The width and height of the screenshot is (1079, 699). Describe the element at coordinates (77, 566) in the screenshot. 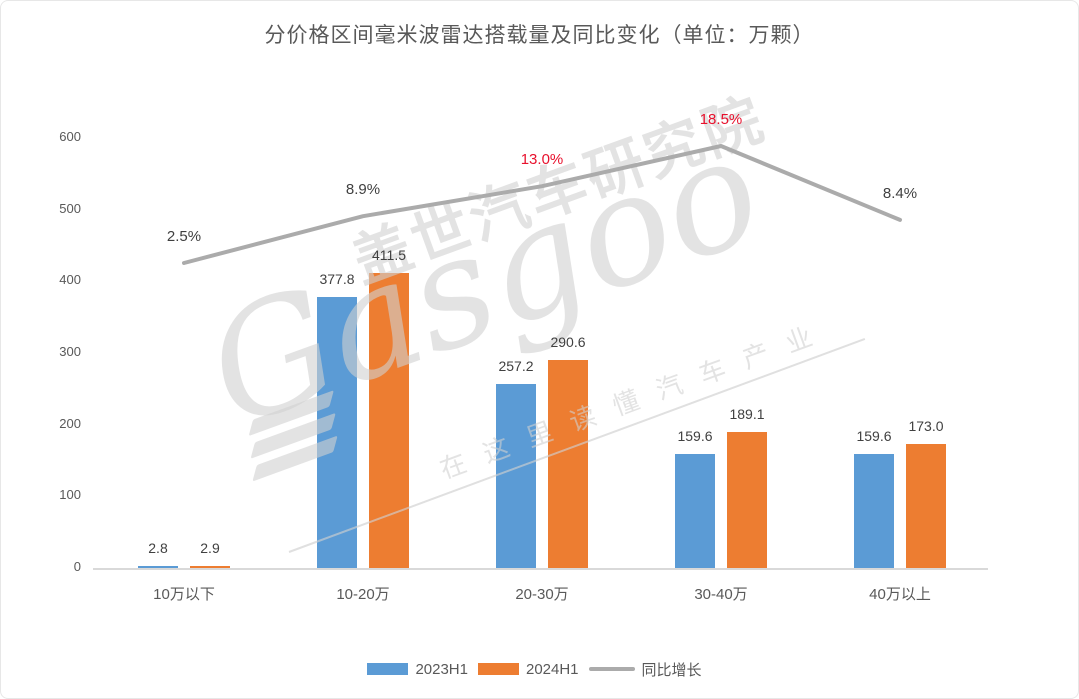

I see `y-axis-tick-label: 0` at that location.